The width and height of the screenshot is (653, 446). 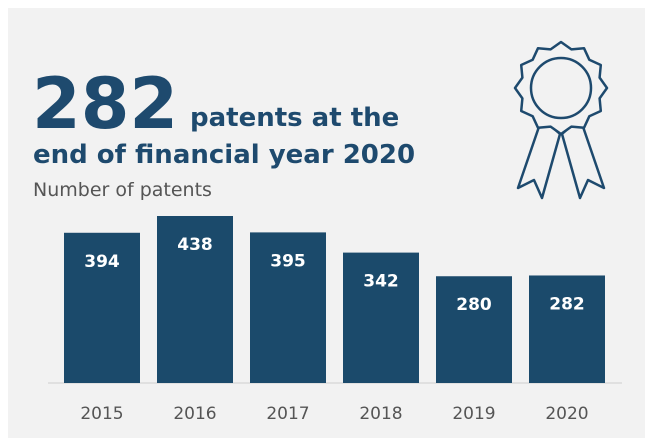 What do you see at coordinates (101, 414) in the screenshot?
I see `x-tick-label: 2015` at bounding box center [101, 414].